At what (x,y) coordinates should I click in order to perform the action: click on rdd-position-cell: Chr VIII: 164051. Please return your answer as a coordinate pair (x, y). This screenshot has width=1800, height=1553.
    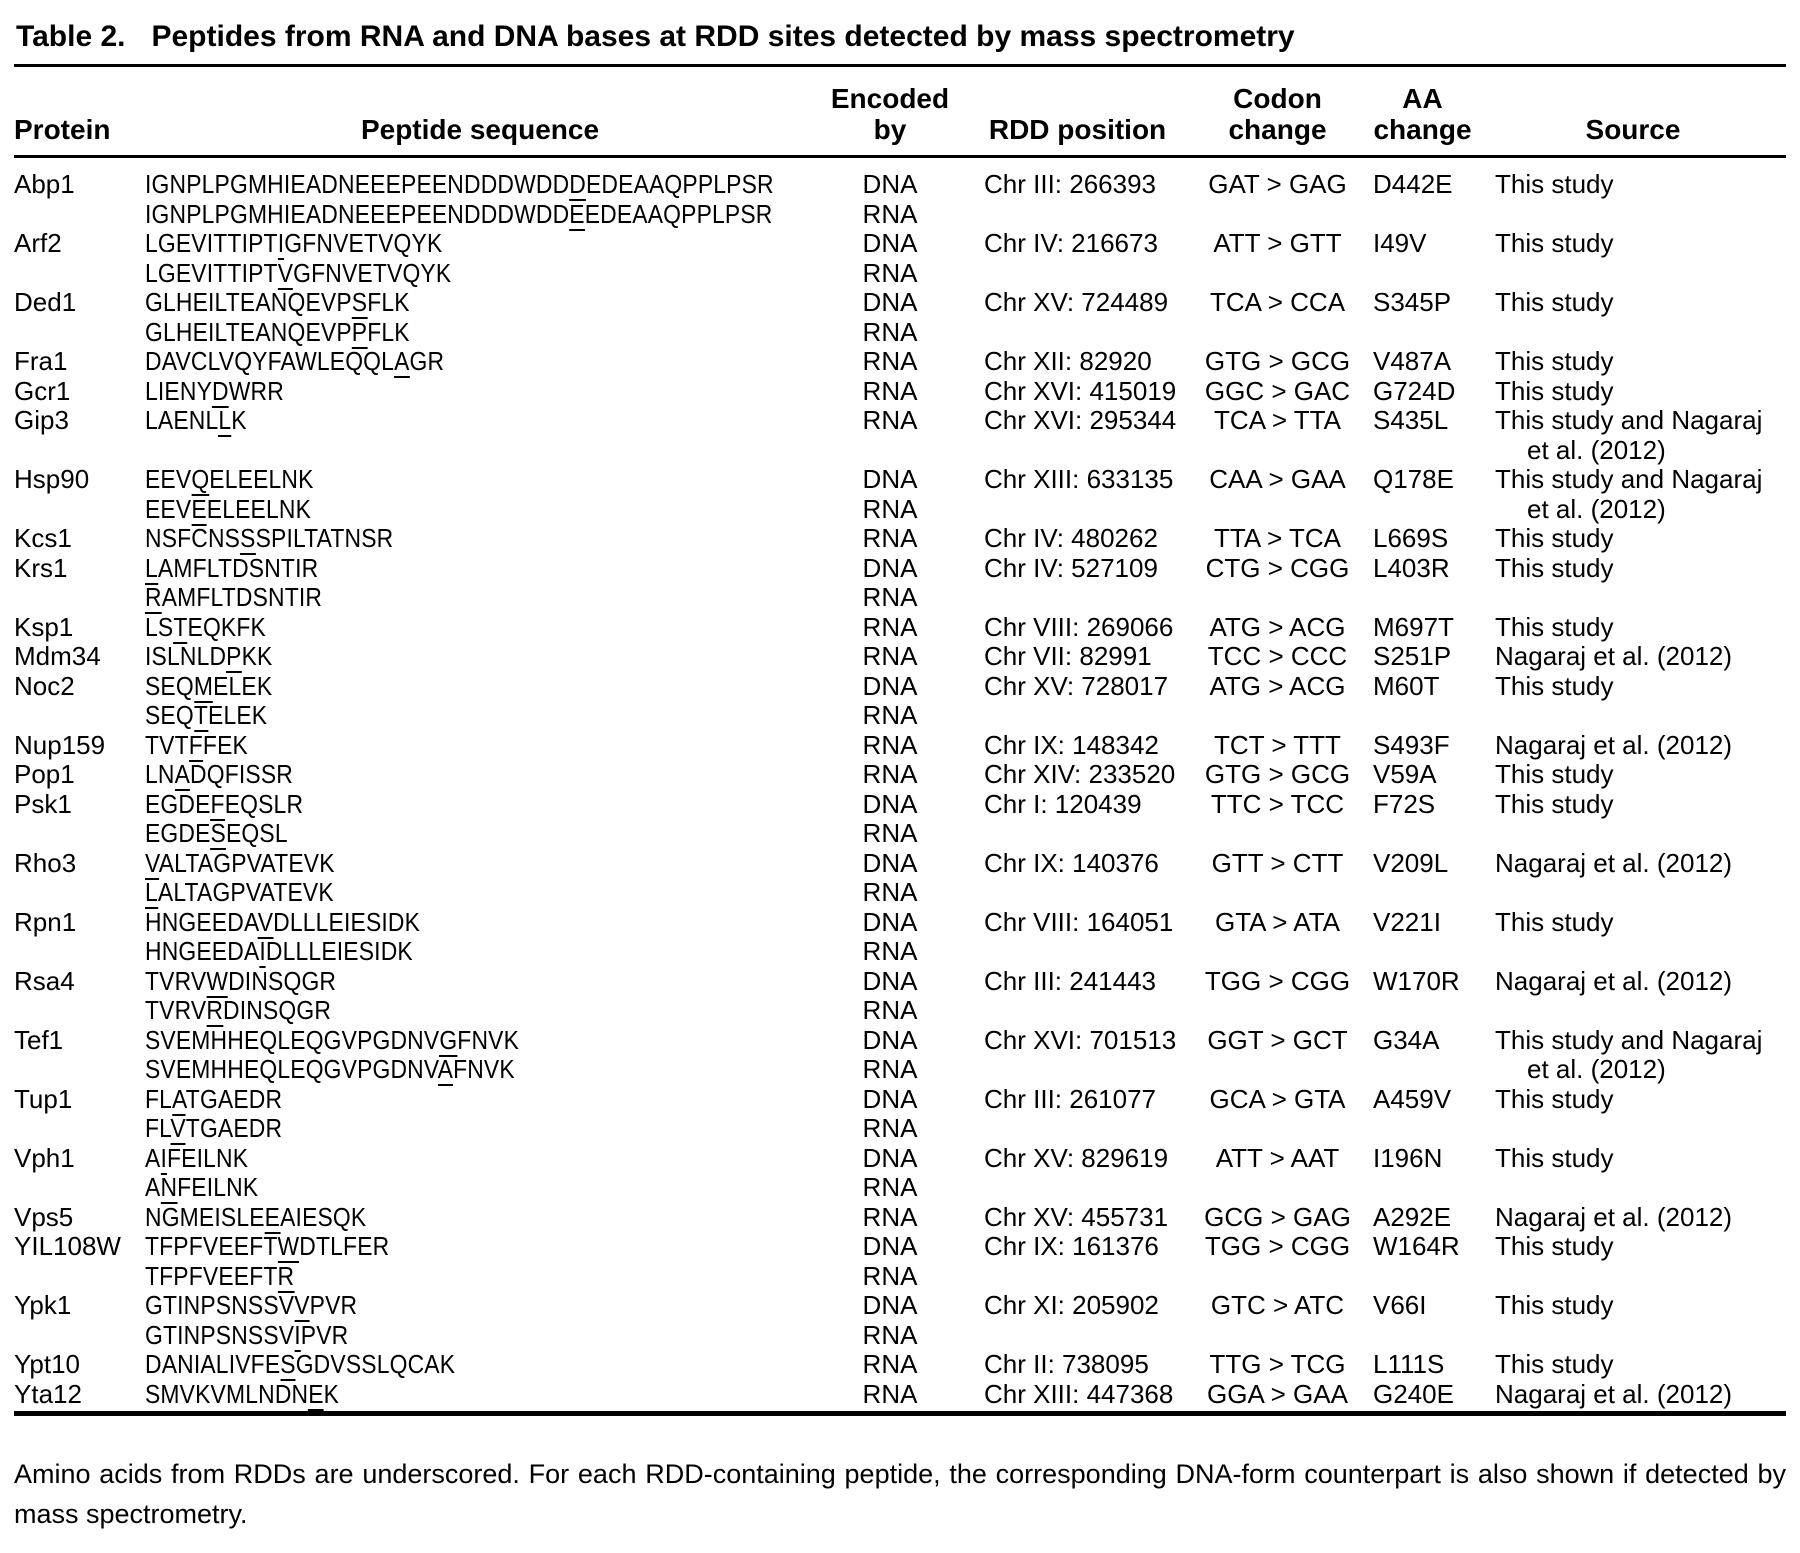
    Looking at the image, I should click on (1079, 921).